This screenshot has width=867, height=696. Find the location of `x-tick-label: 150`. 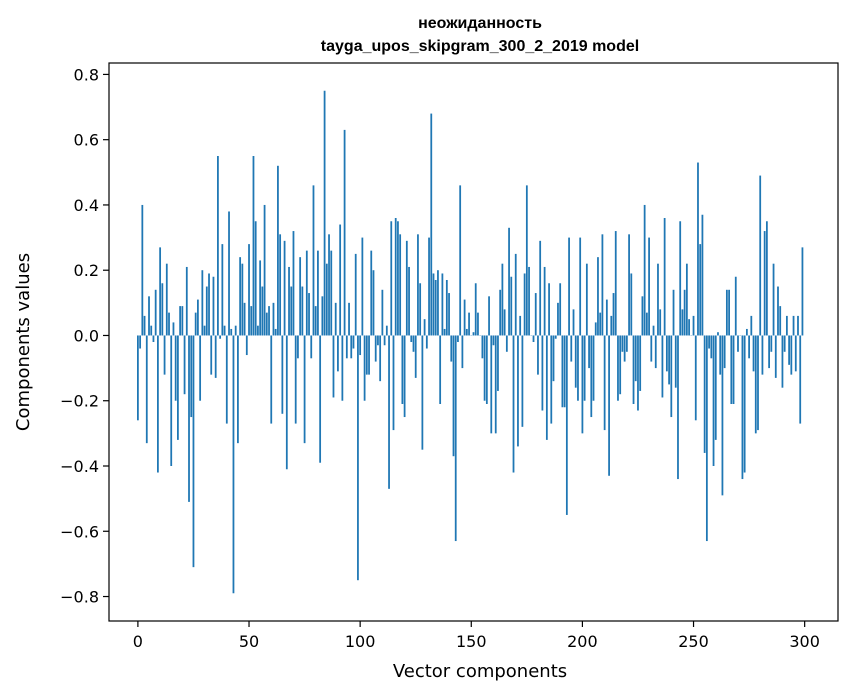

x-tick-label: 150 is located at coordinates (471, 641).